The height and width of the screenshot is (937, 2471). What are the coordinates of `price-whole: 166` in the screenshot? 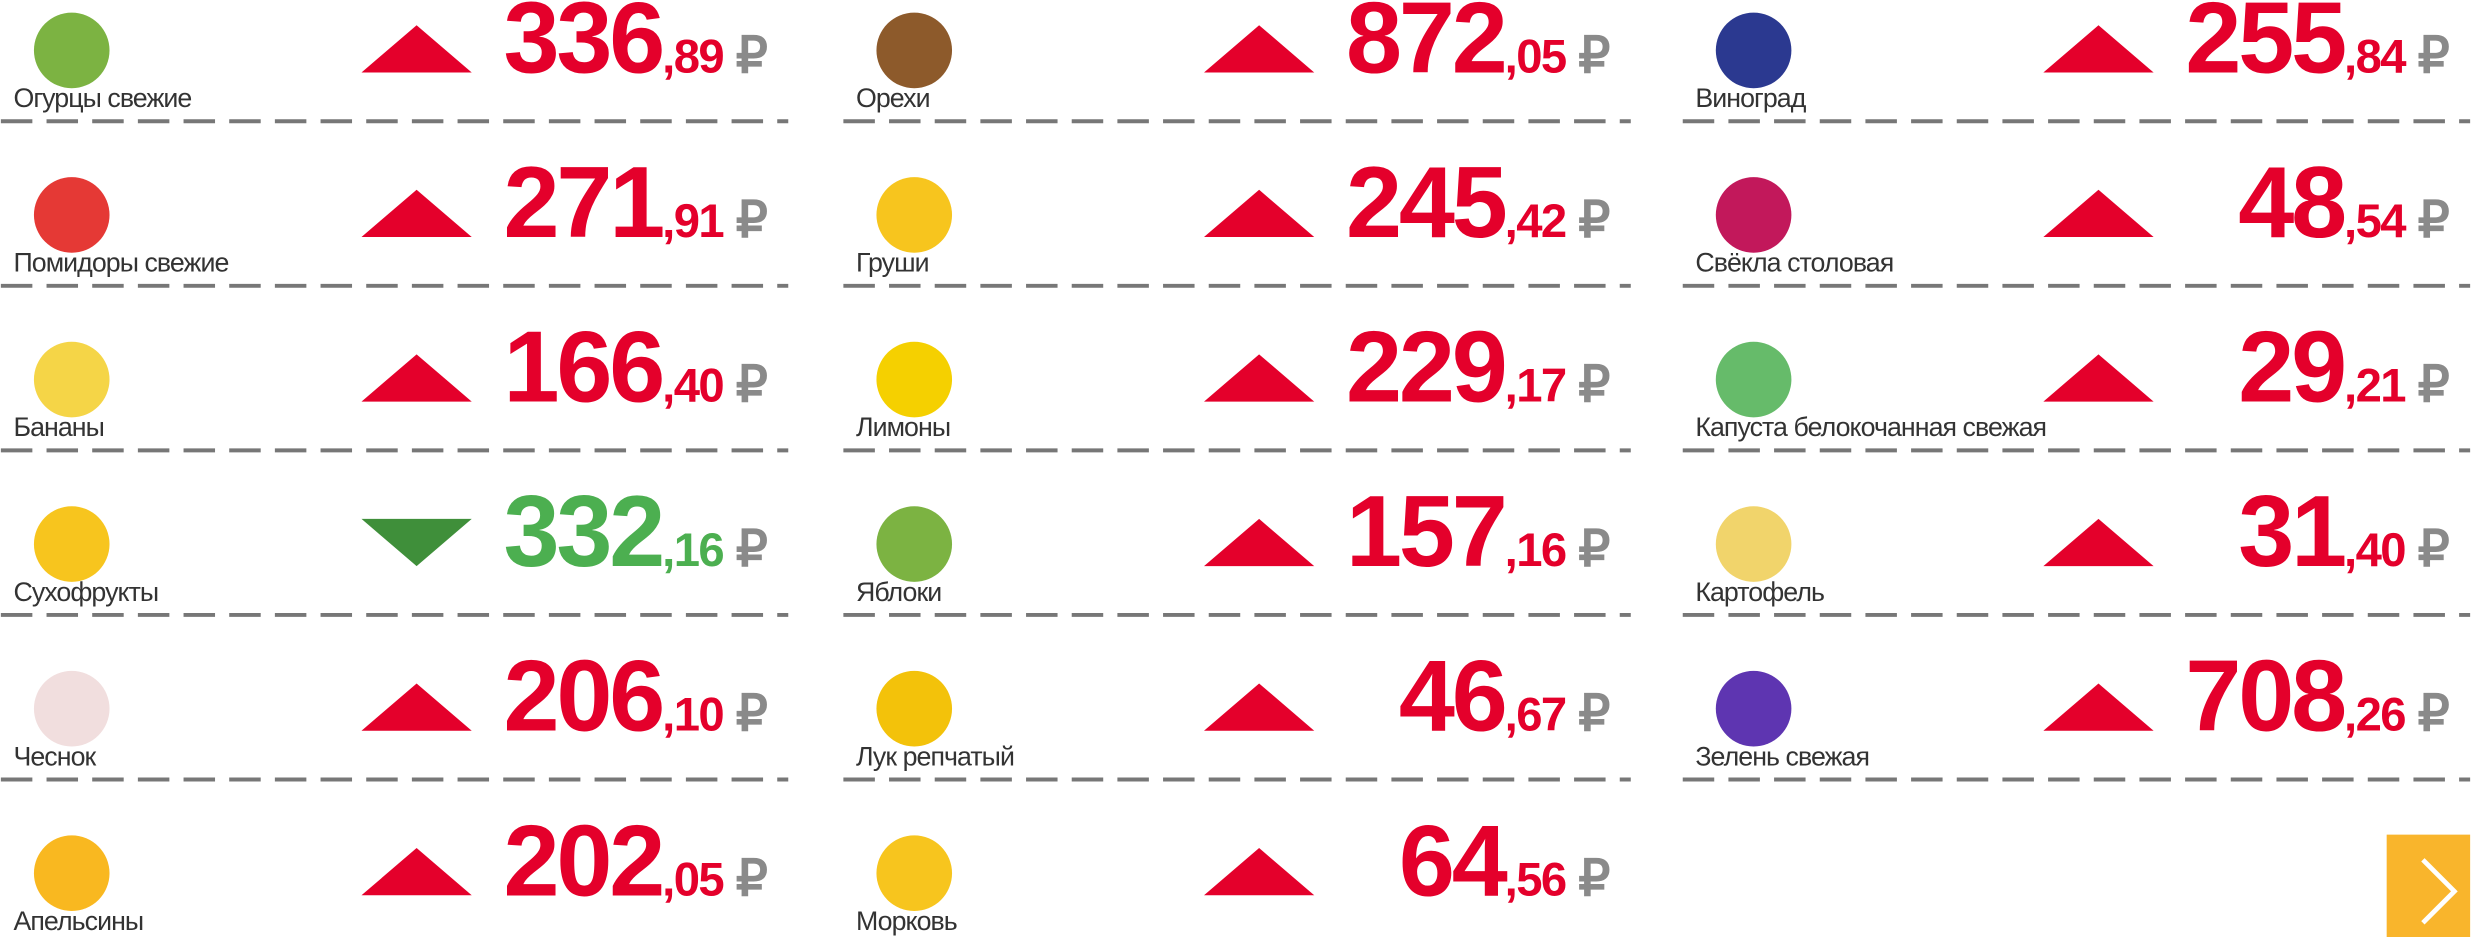 It's located at (582, 368).